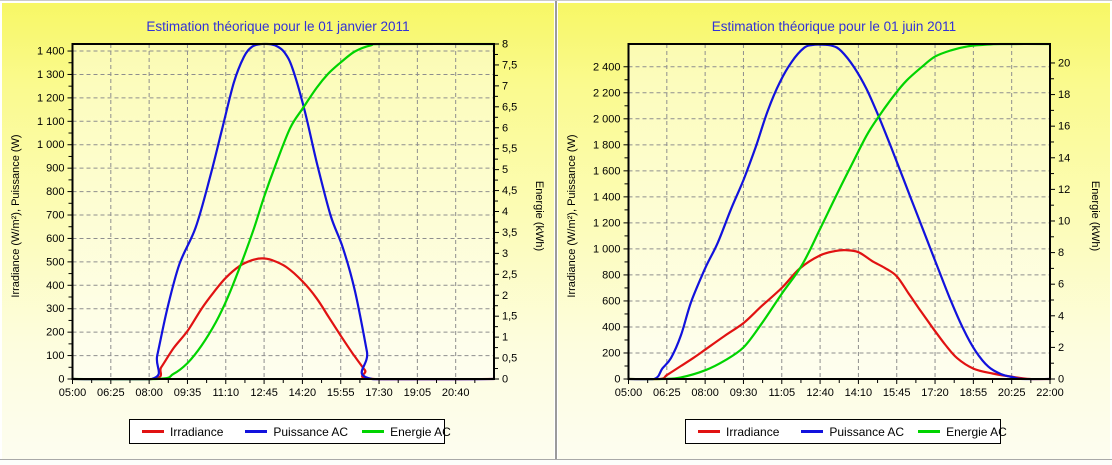 This screenshot has width=1112, height=465. I want to click on legend-entry-energie-ac: Energie AC, so click(962, 432).